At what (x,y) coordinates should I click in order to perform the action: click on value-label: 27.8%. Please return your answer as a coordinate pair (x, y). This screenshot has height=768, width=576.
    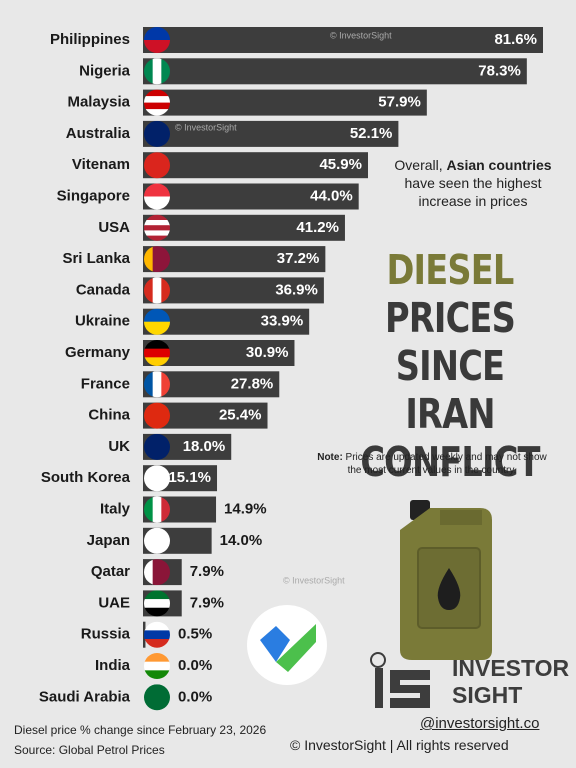
    Looking at the image, I should click on (252, 383).